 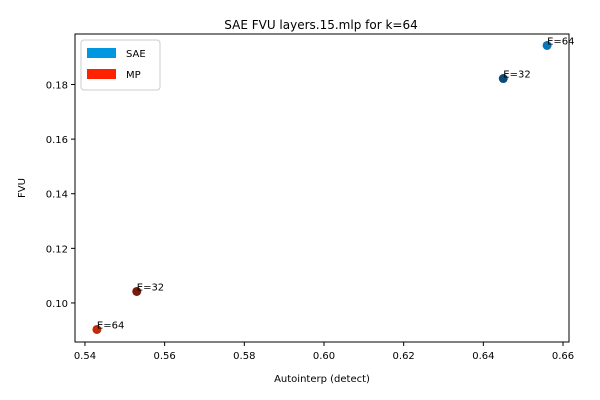 I want to click on x-tick-label: 0.56, so click(x=165, y=356).